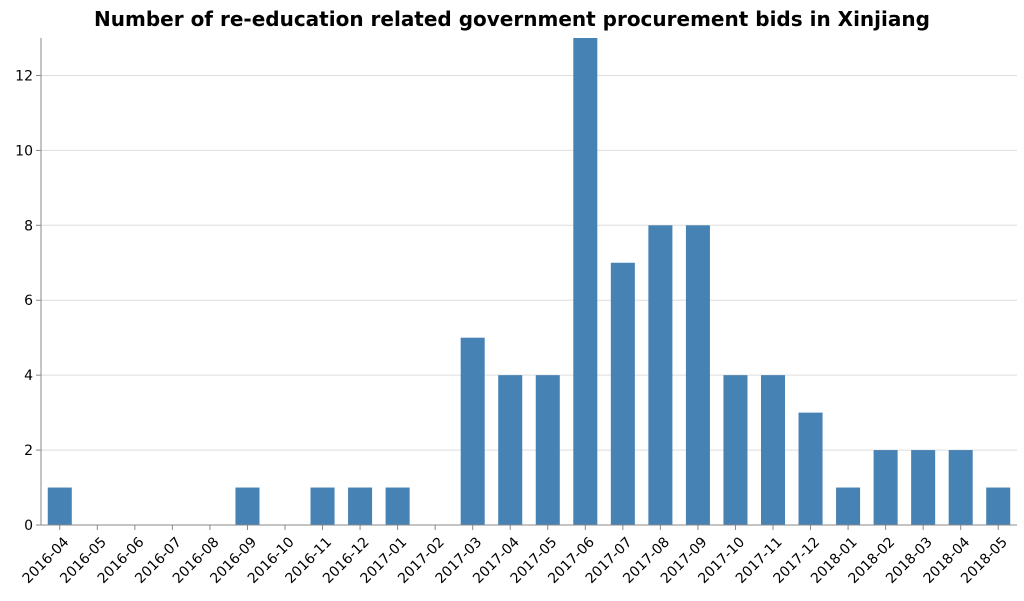  What do you see at coordinates (28, 451) in the screenshot?
I see `y-tick-label: 2` at bounding box center [28, 451].